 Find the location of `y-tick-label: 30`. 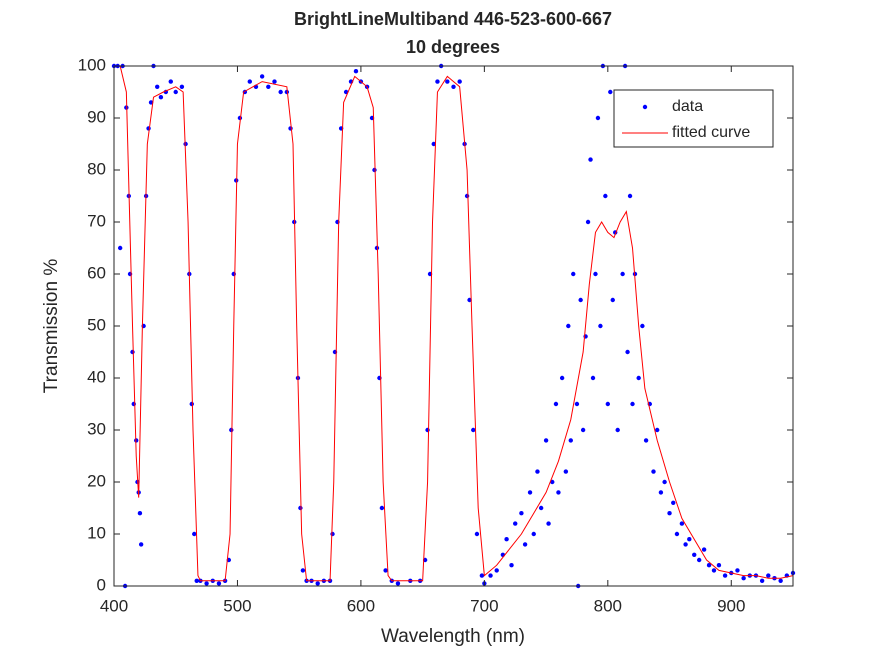

y-tick-label: 30 is located at coordinates (96, 428).